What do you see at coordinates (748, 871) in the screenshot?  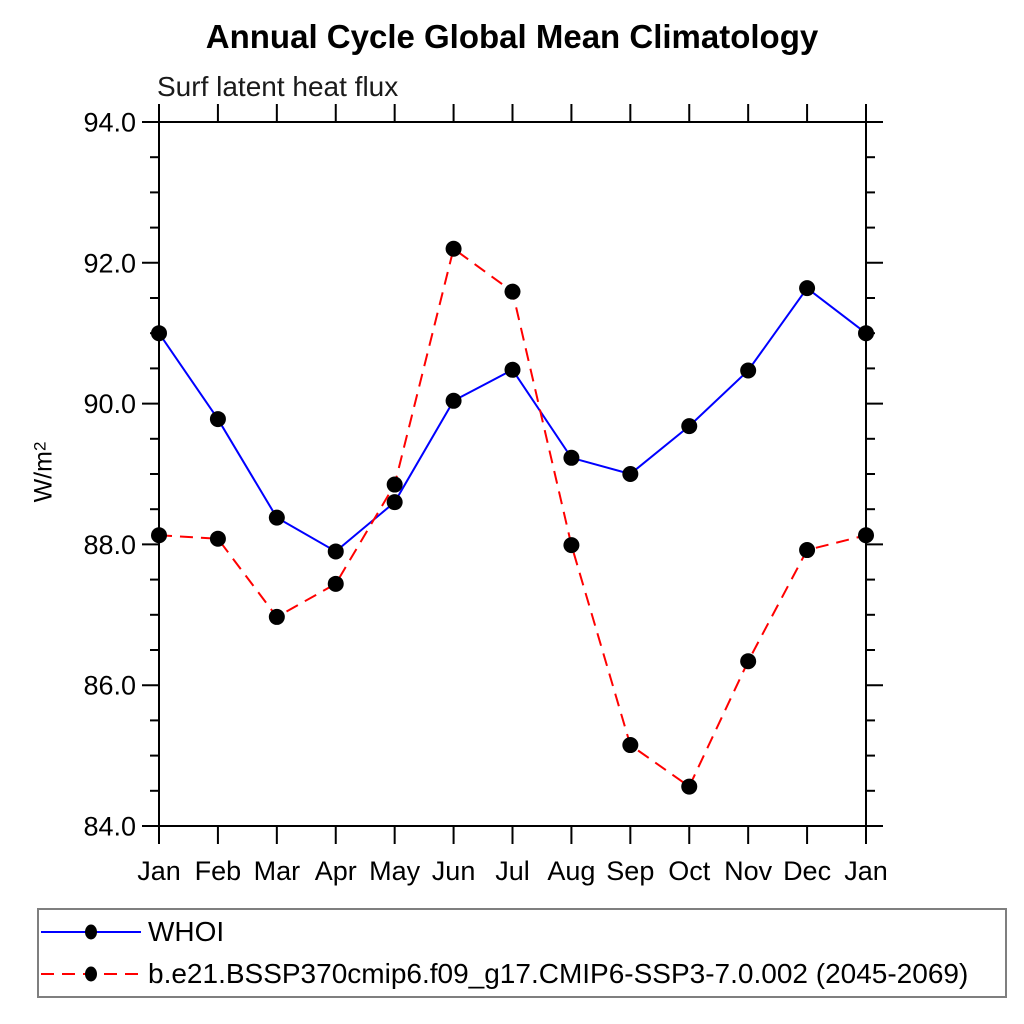 I see `x-tick-label: Nov` at bounding box center [748, 871].